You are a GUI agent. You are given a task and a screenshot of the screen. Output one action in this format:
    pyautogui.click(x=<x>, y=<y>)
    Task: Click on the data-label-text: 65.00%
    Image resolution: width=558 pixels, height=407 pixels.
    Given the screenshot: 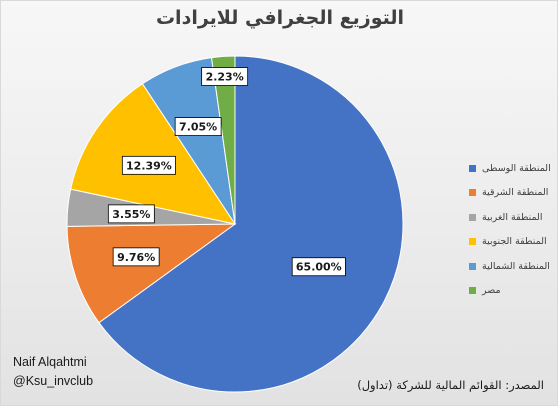 What is the action you would take?
    pyautogui.click(x=319, y=267)
    